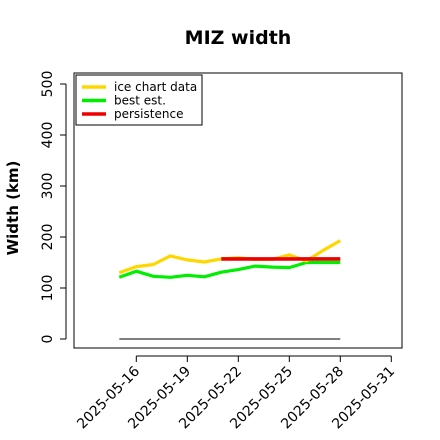 Image resolution: width=440 pixels, height=440 pixels. What do you see at coordinates (13, 208) in the screenshot?
I see `y-axis-label: Width (km)` at bounding box center [13, 208].